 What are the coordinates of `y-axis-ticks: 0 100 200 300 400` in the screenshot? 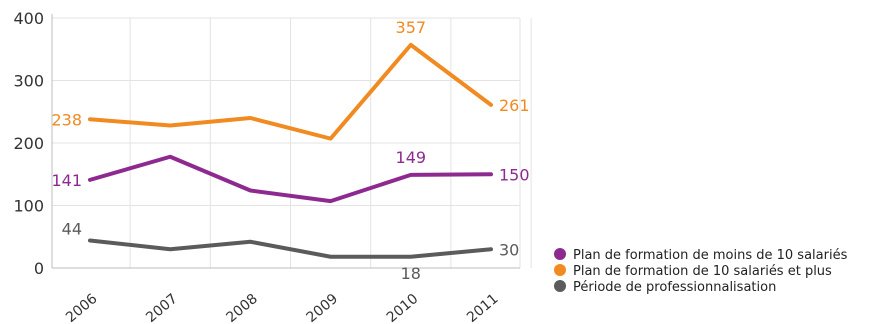 It's located at (28, 143).